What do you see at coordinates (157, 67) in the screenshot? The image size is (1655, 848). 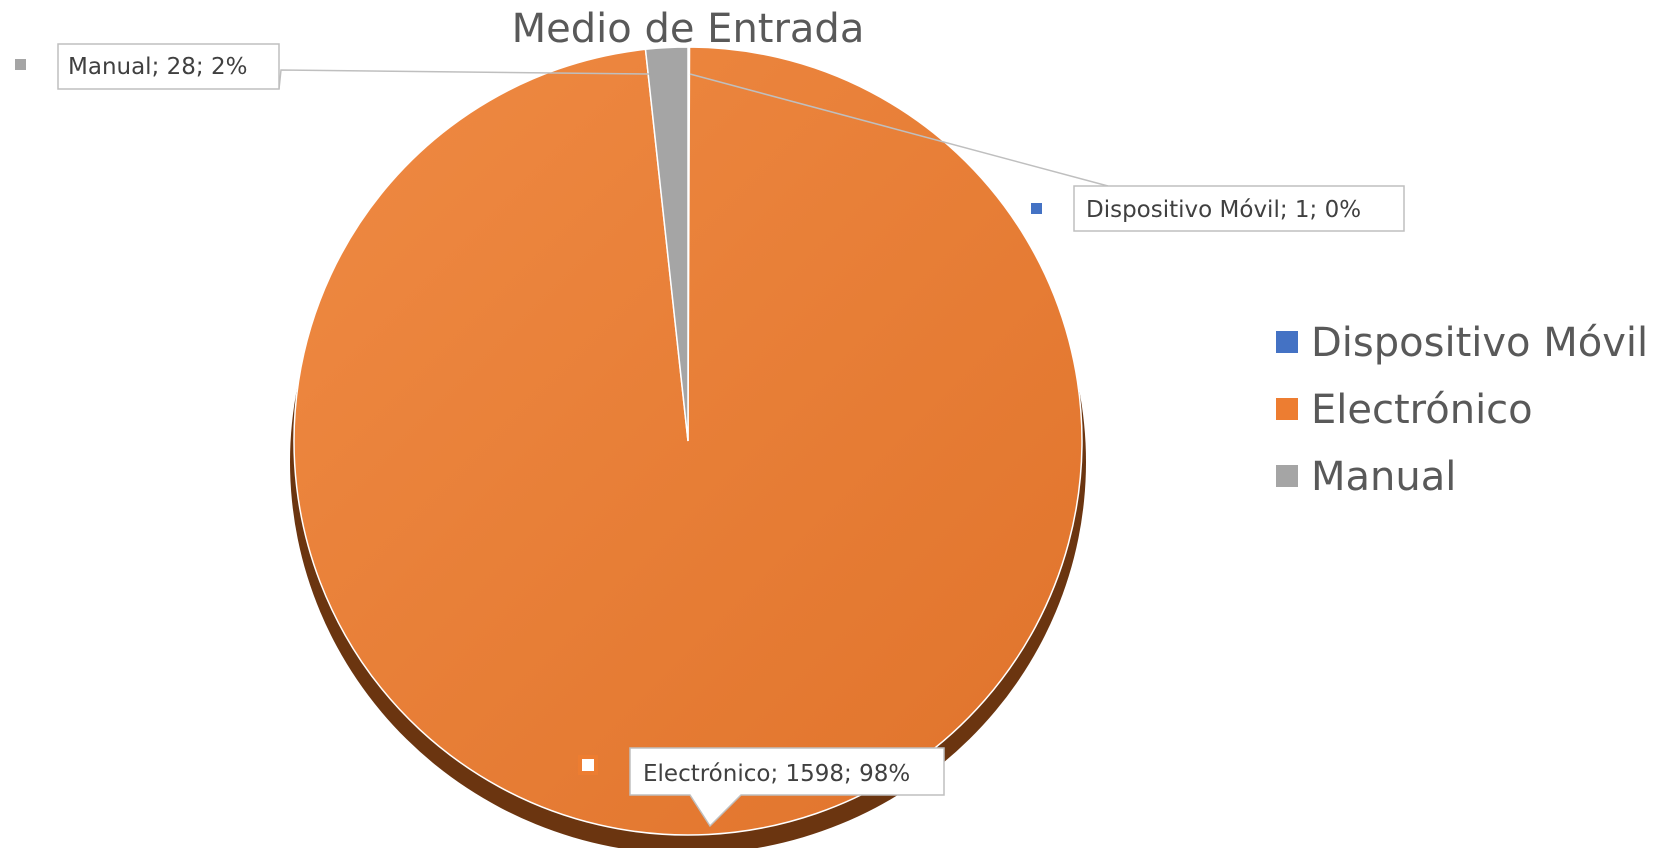 I see `data-label-manual-text: Manual; 28; 2%` at bounding box center [157, 67].